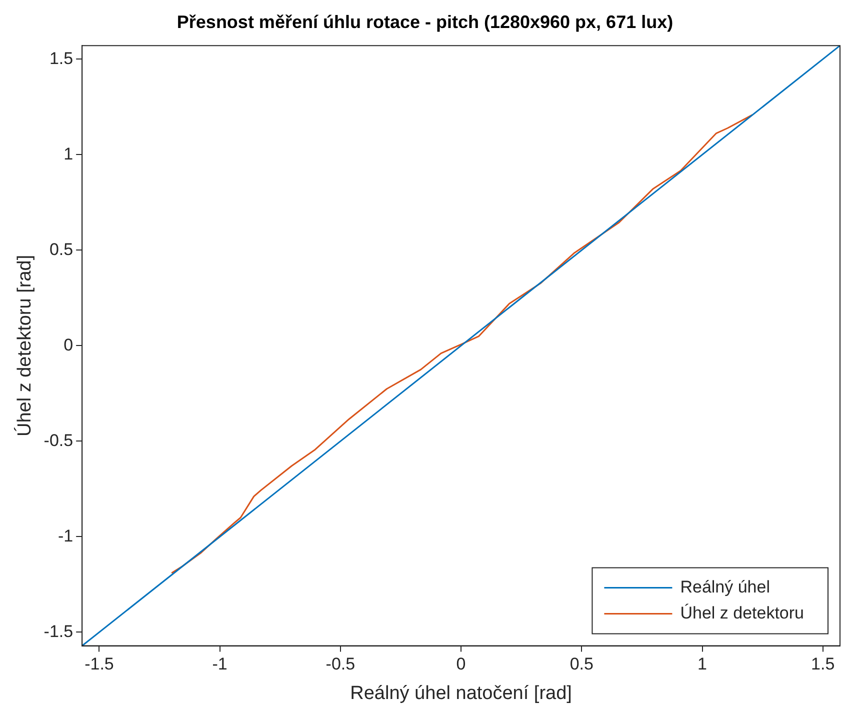  I want to click on y-tick-label: -1, so click(66, 536).